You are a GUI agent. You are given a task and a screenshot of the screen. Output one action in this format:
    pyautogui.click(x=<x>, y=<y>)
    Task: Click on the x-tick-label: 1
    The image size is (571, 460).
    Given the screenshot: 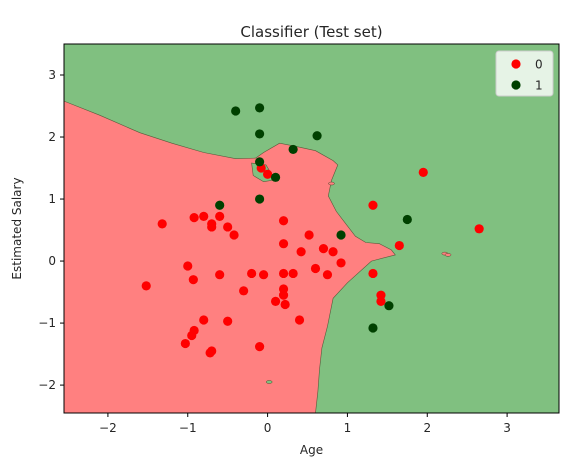 What is the action you would take?
    pyautogui.click(x=348, y=428)
    